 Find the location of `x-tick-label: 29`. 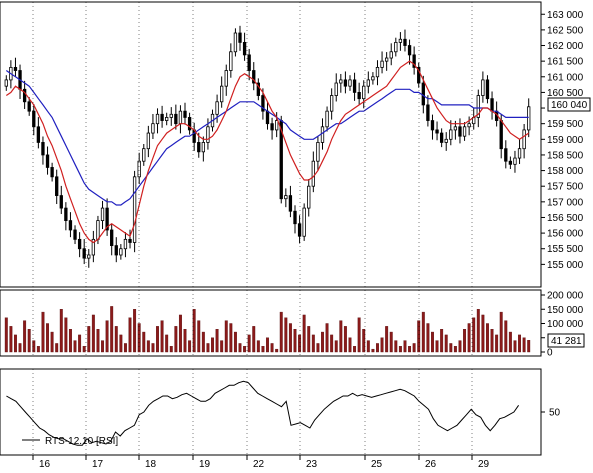

x-tick-label: 29 is located at coordinates (484, 464).